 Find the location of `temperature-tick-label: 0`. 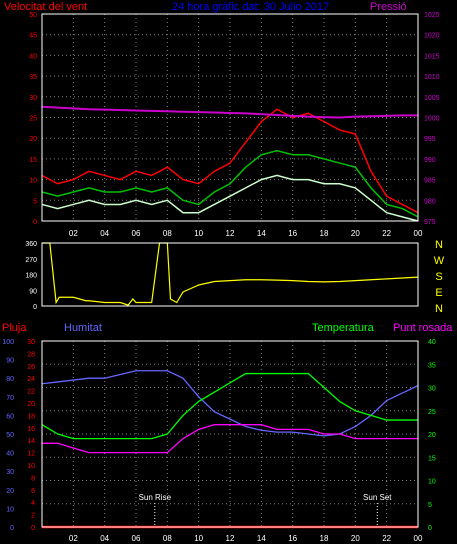

temperature-tick-label: 0 is located at coordinates (430, 528).